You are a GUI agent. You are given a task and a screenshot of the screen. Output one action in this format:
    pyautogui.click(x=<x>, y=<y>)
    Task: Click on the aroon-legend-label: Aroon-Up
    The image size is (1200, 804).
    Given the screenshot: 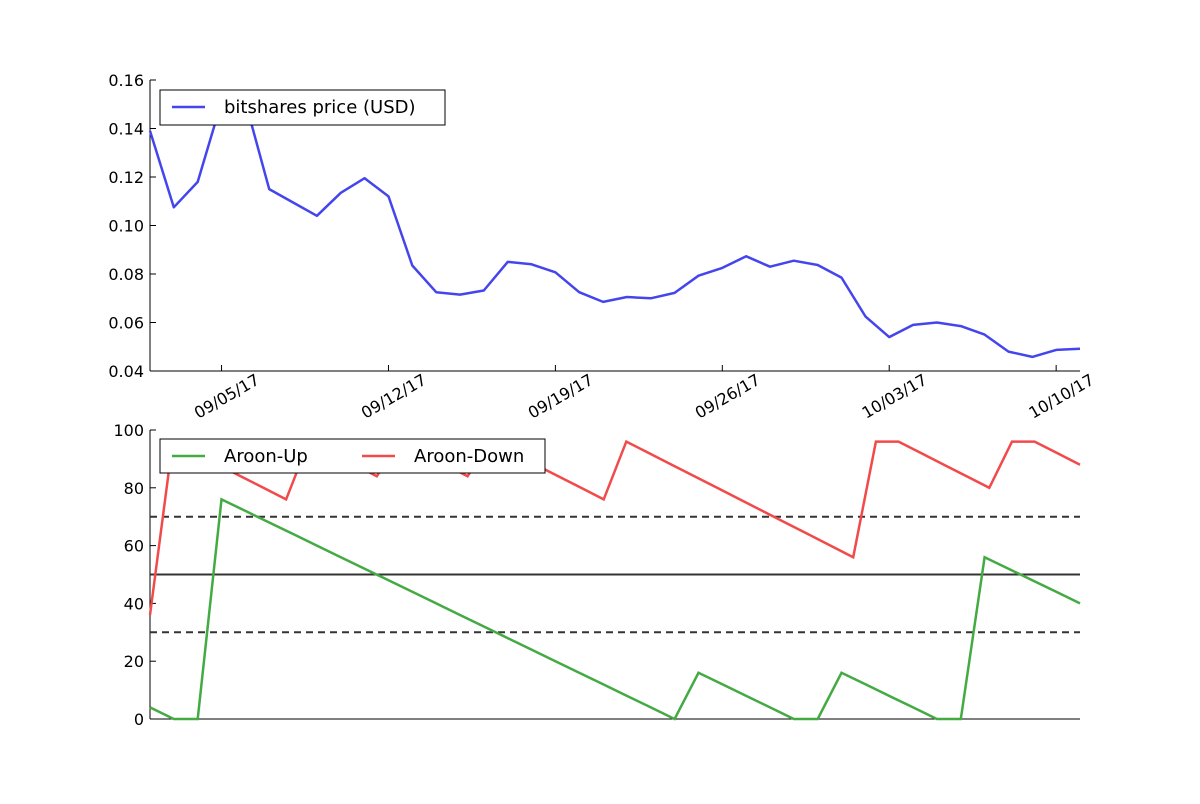 What is the action you would take?
    pyautogui.click(x=266, y=456)
    